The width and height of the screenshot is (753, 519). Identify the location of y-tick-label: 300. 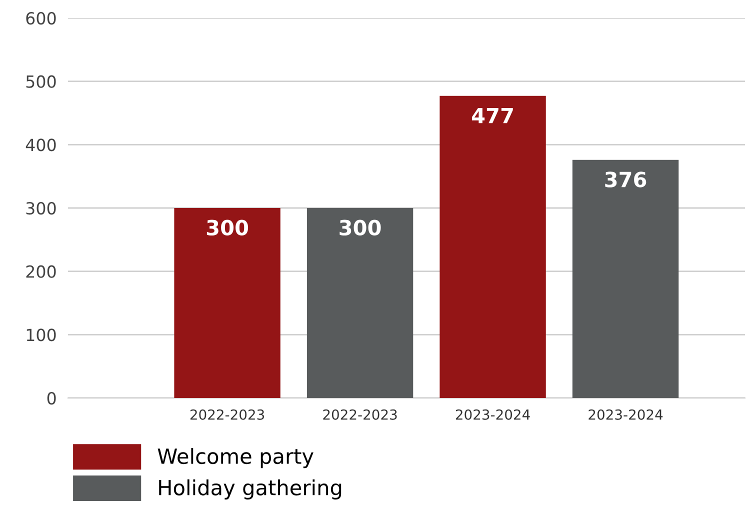
(41, 208).